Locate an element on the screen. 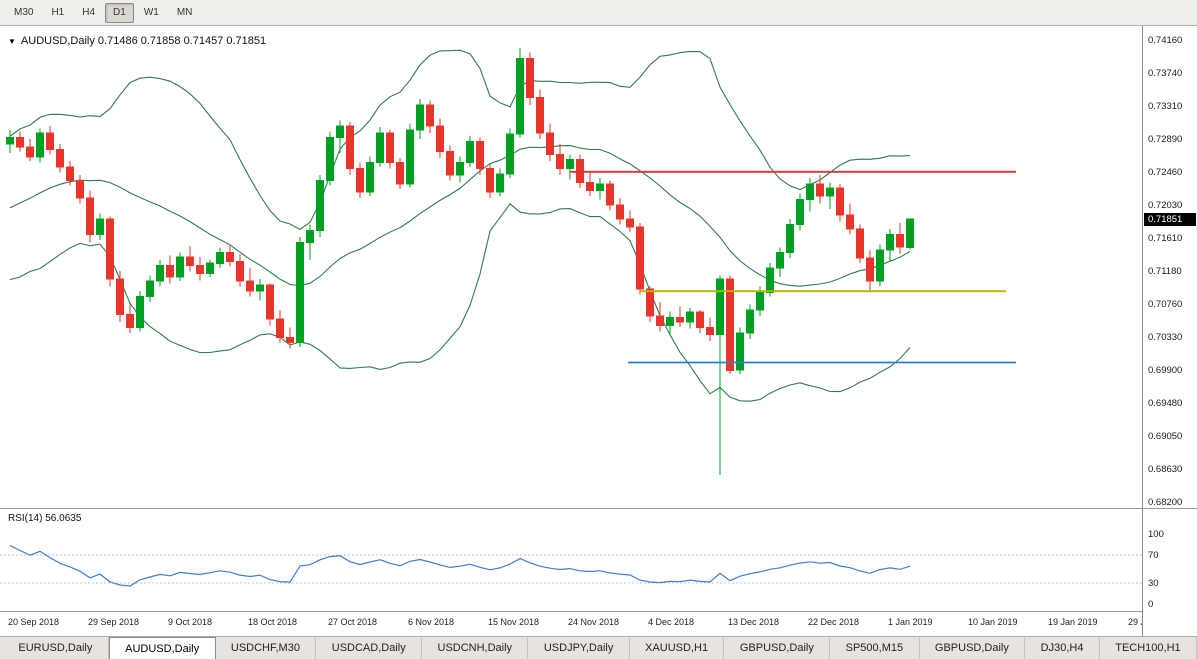 The height and width of the screenshot is (659, 1197). rsi-line is located at coordinates (460, 566).